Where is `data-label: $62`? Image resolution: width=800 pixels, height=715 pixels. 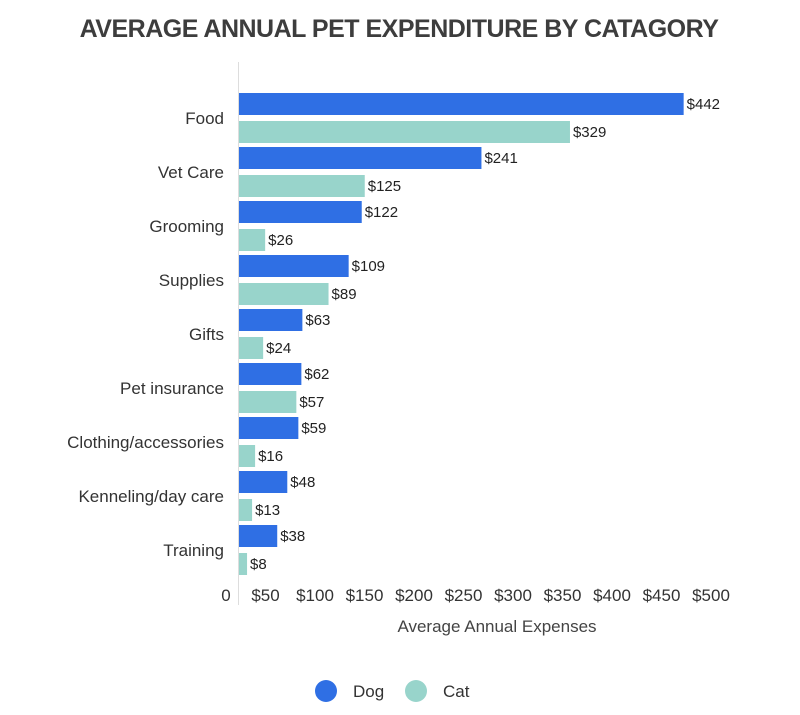 data-label: $62 is located at coordinates (316, 374).